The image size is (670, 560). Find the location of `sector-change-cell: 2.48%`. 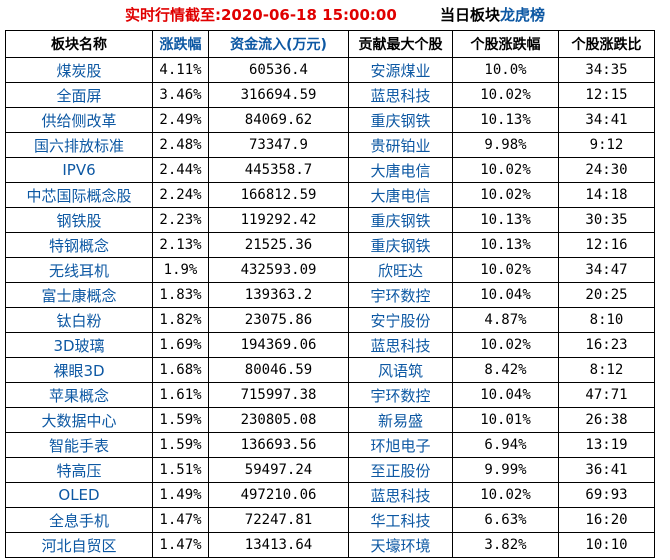

sector-change-cell: 2.48% is located at coordinates (180, 145).